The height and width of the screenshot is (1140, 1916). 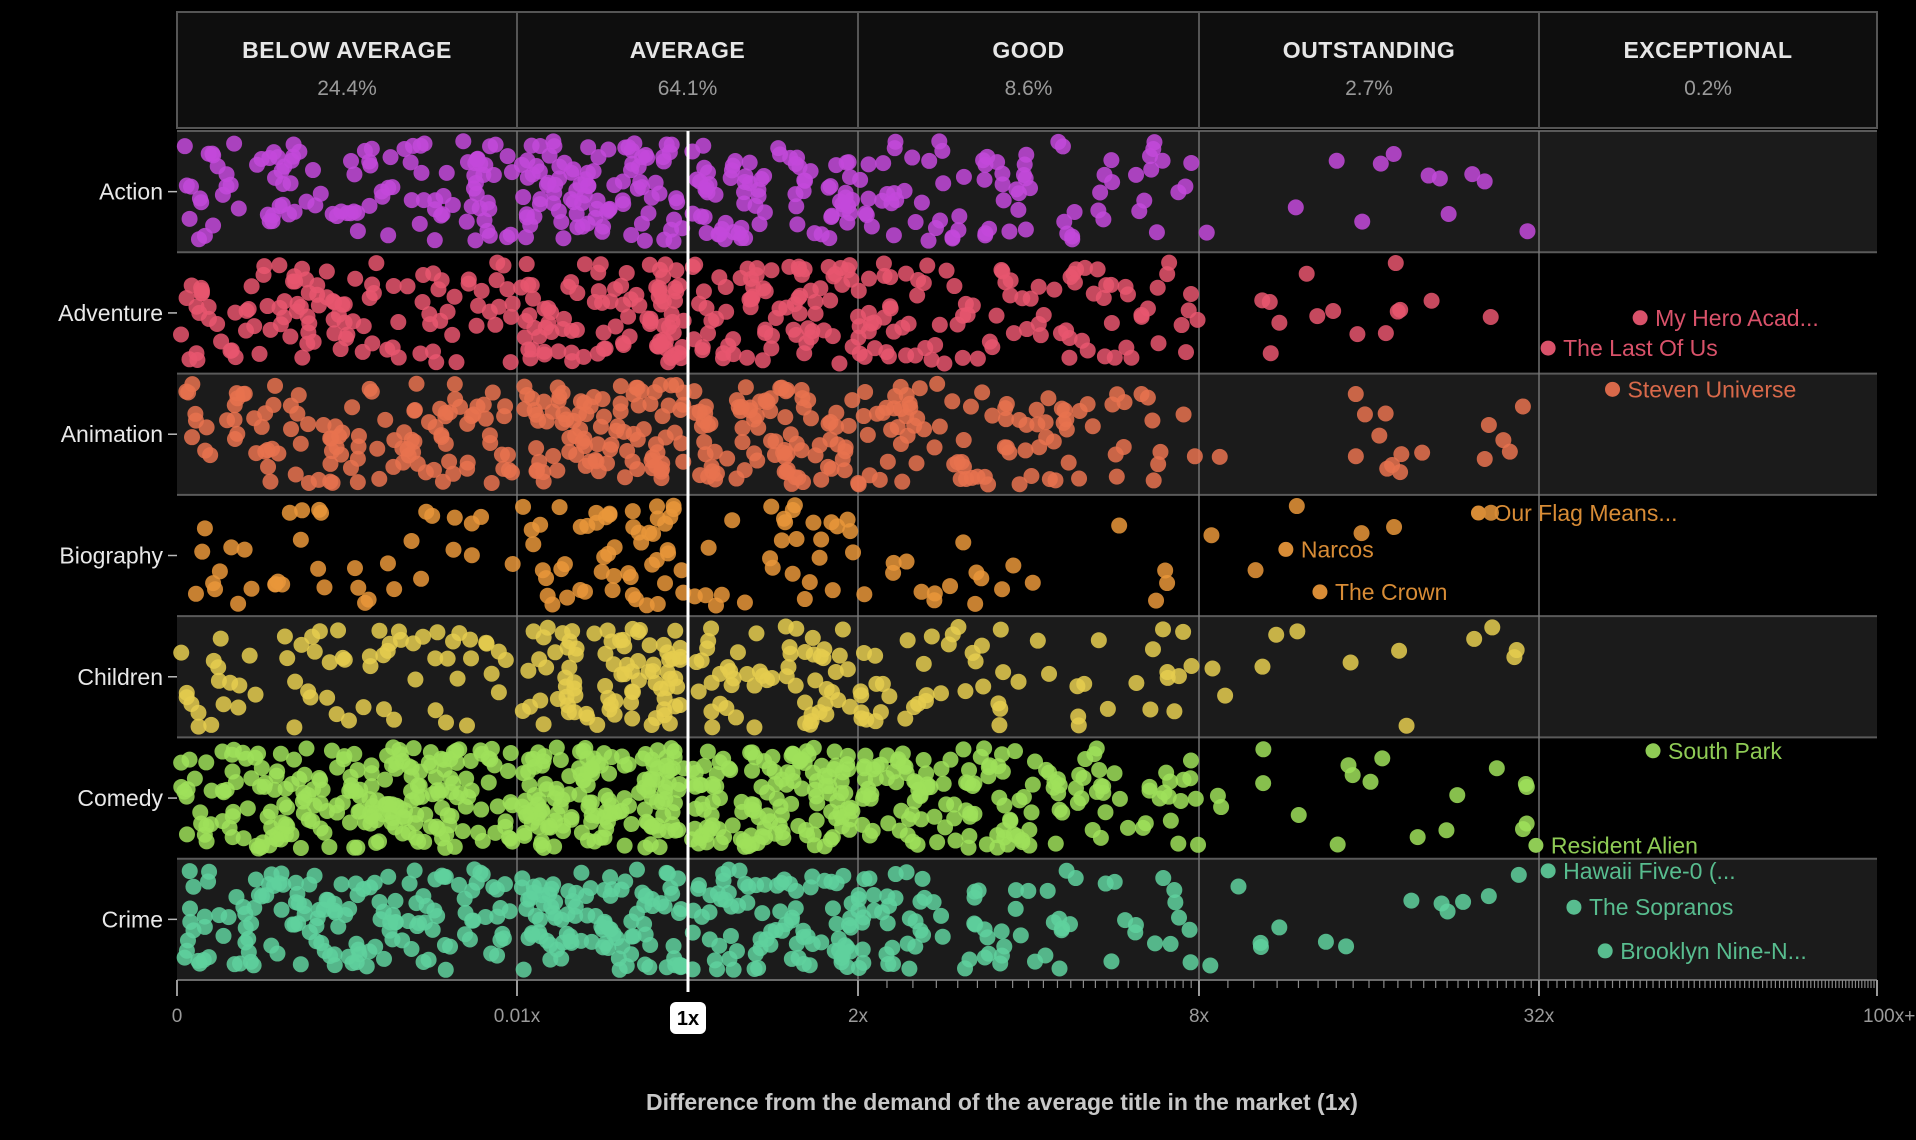 What do you see at coordinates (1027, 313) in the screenshot?
I see `row-background-adventure` at bounding box center [1027, 313].